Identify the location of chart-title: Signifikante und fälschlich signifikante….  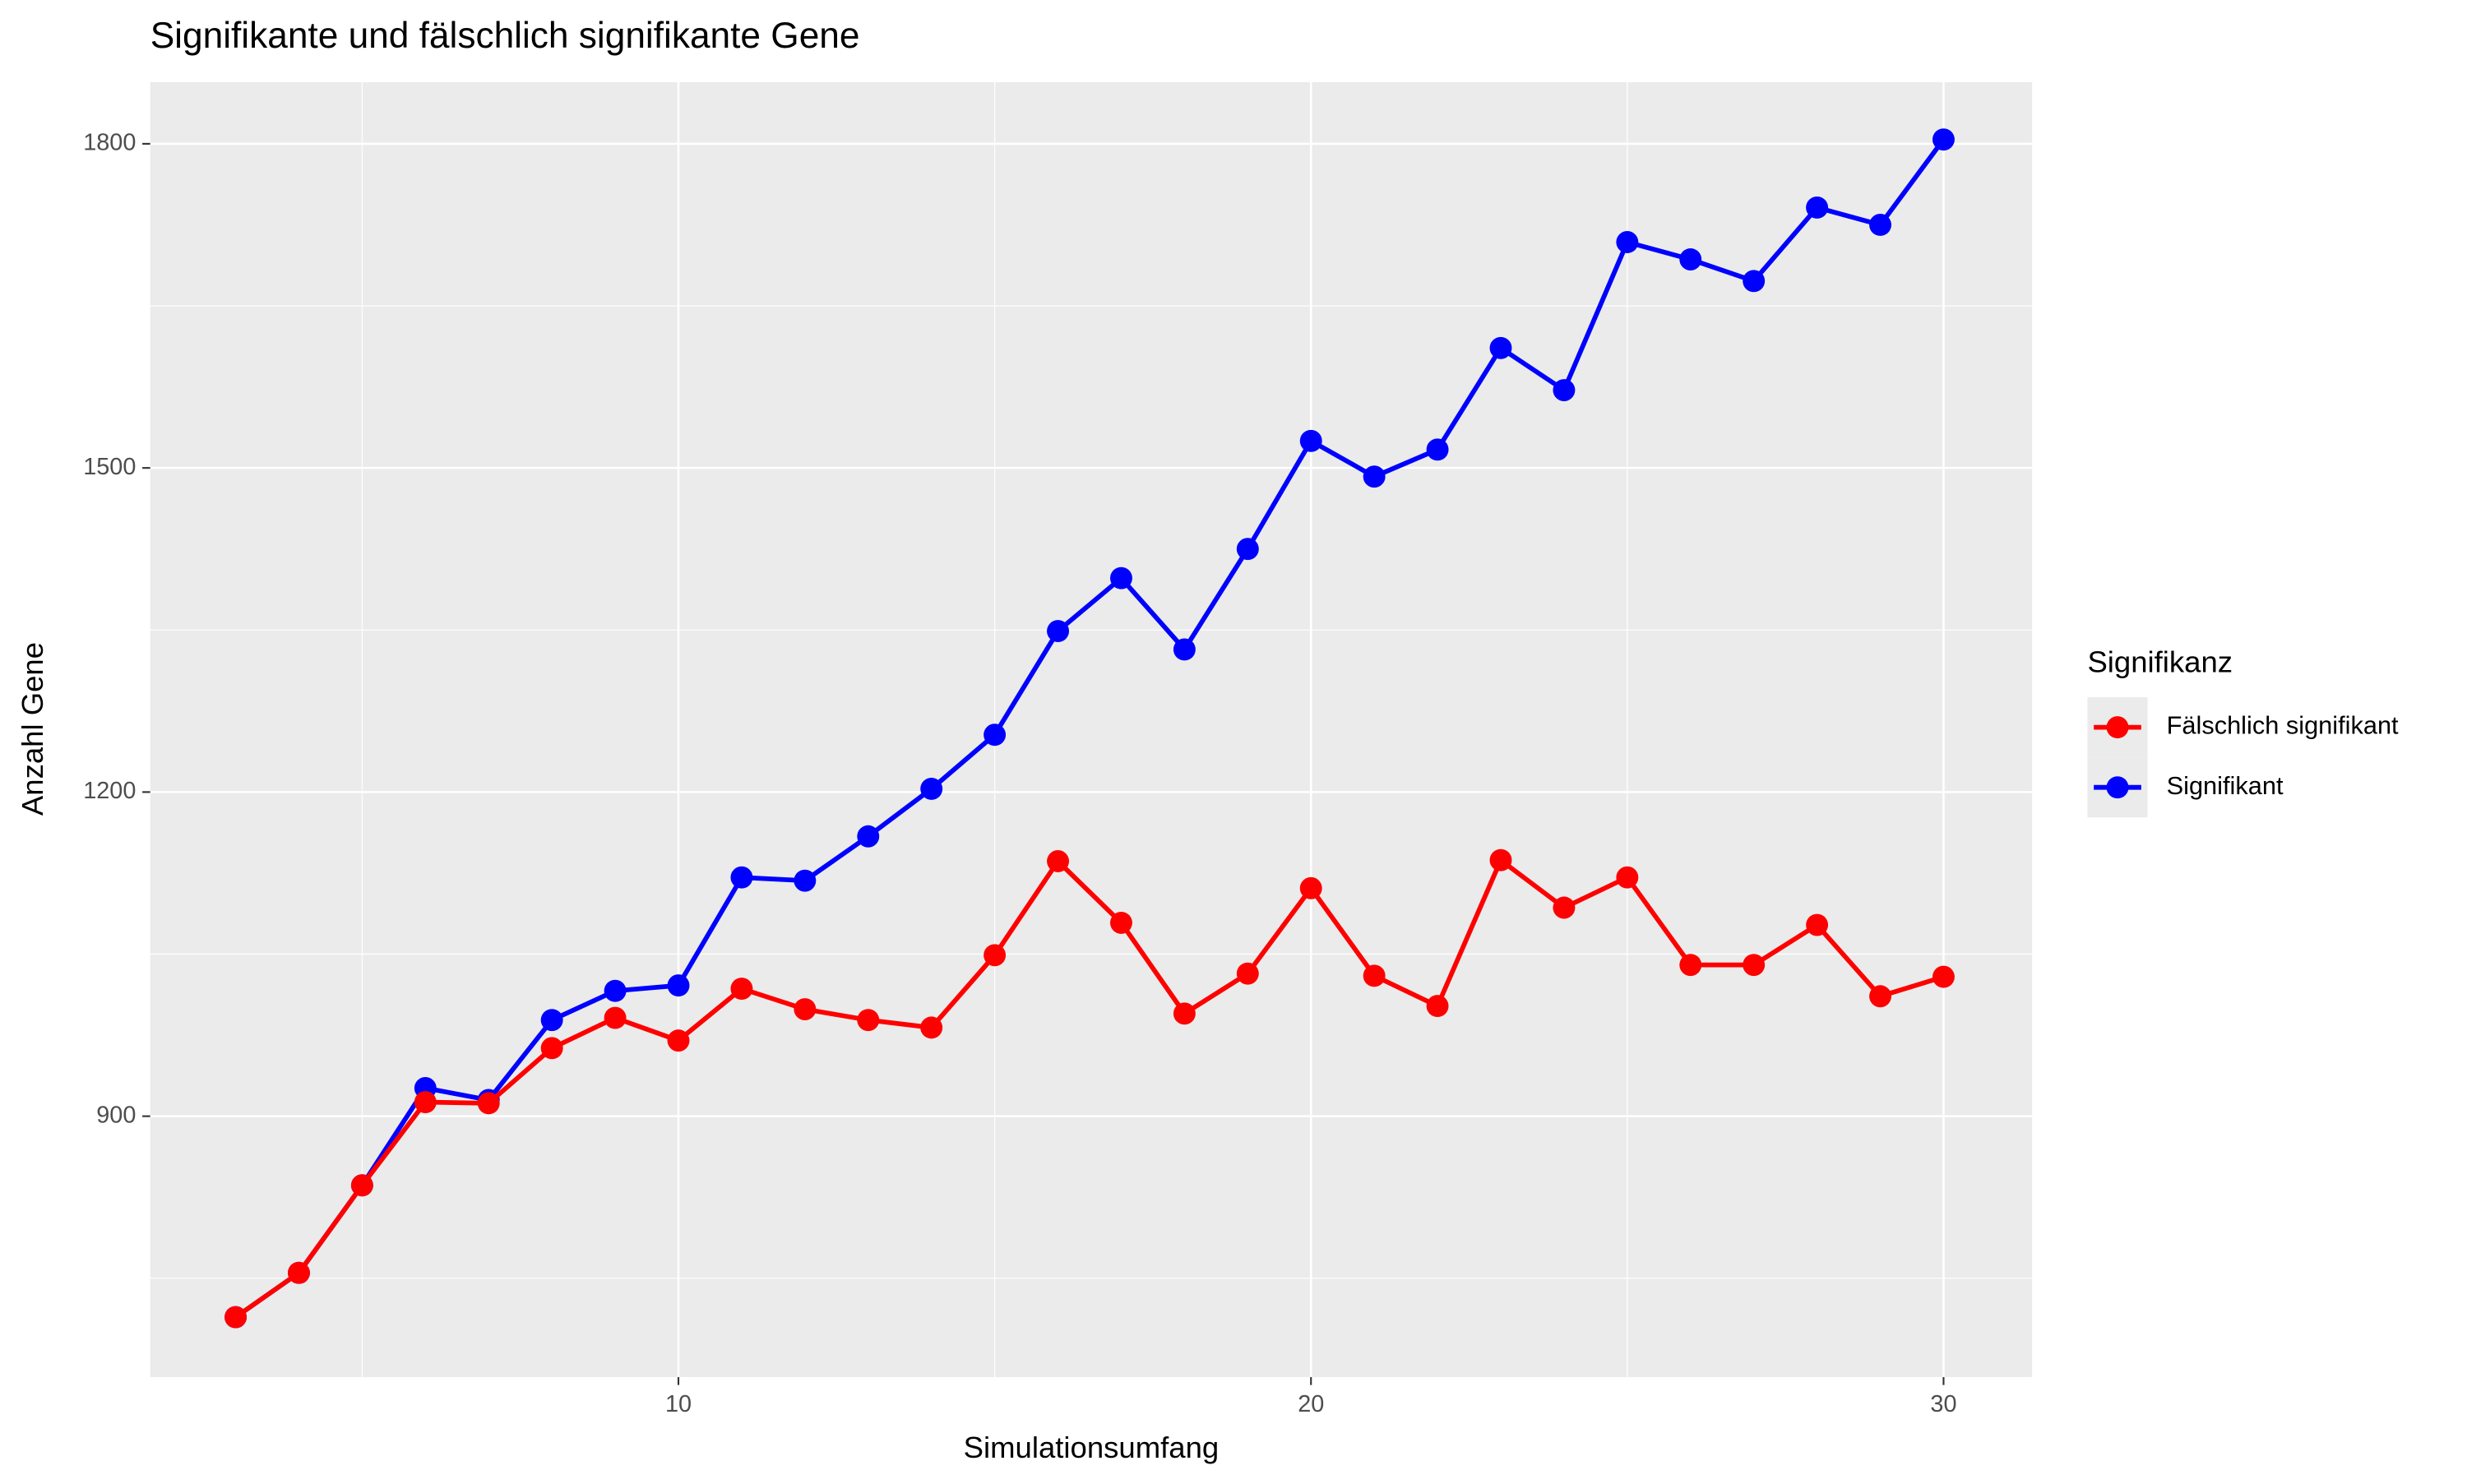
(505, 36).